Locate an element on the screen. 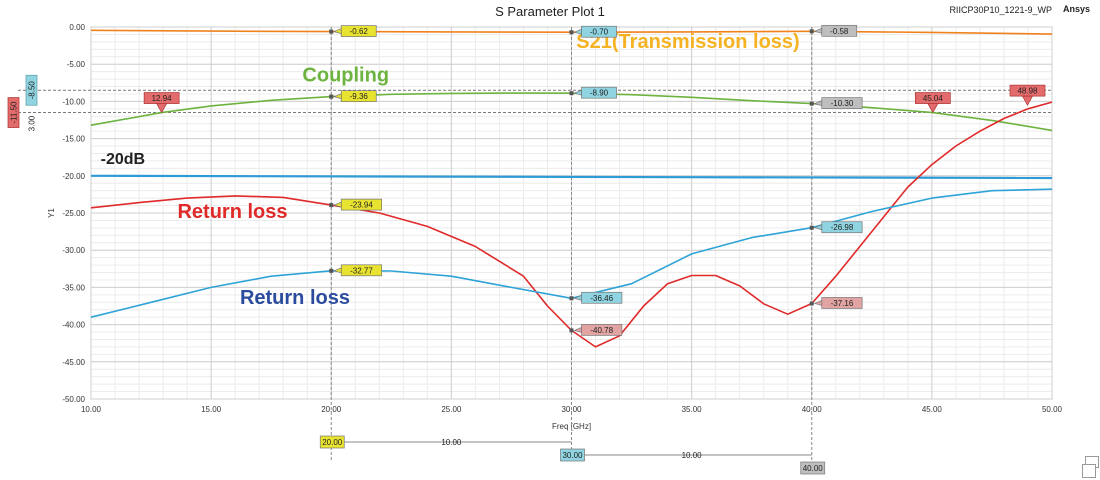  y-tick-label: -25.00 is located at coordinates (73, 213).